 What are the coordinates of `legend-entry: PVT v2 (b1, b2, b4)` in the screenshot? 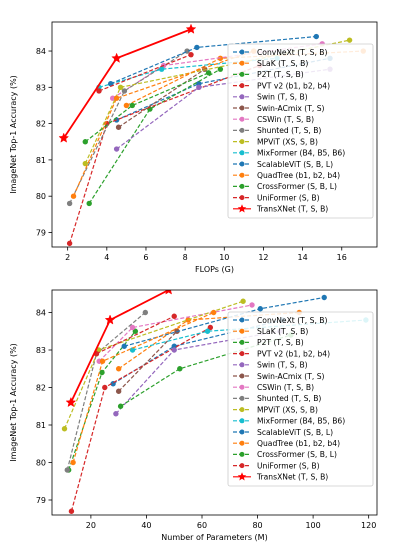 It's located at (281, 353).